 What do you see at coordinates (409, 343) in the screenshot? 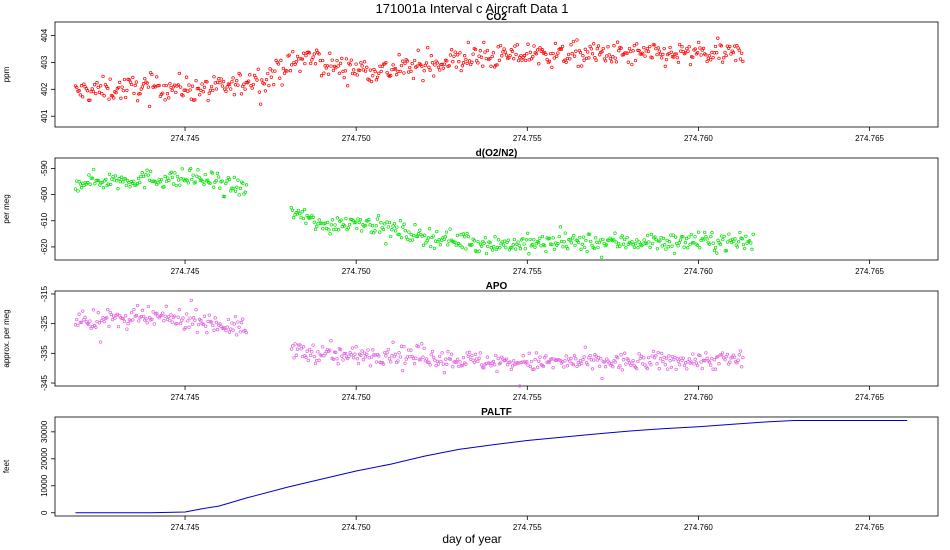
I see `series-points` at bounding box center [409, 343].